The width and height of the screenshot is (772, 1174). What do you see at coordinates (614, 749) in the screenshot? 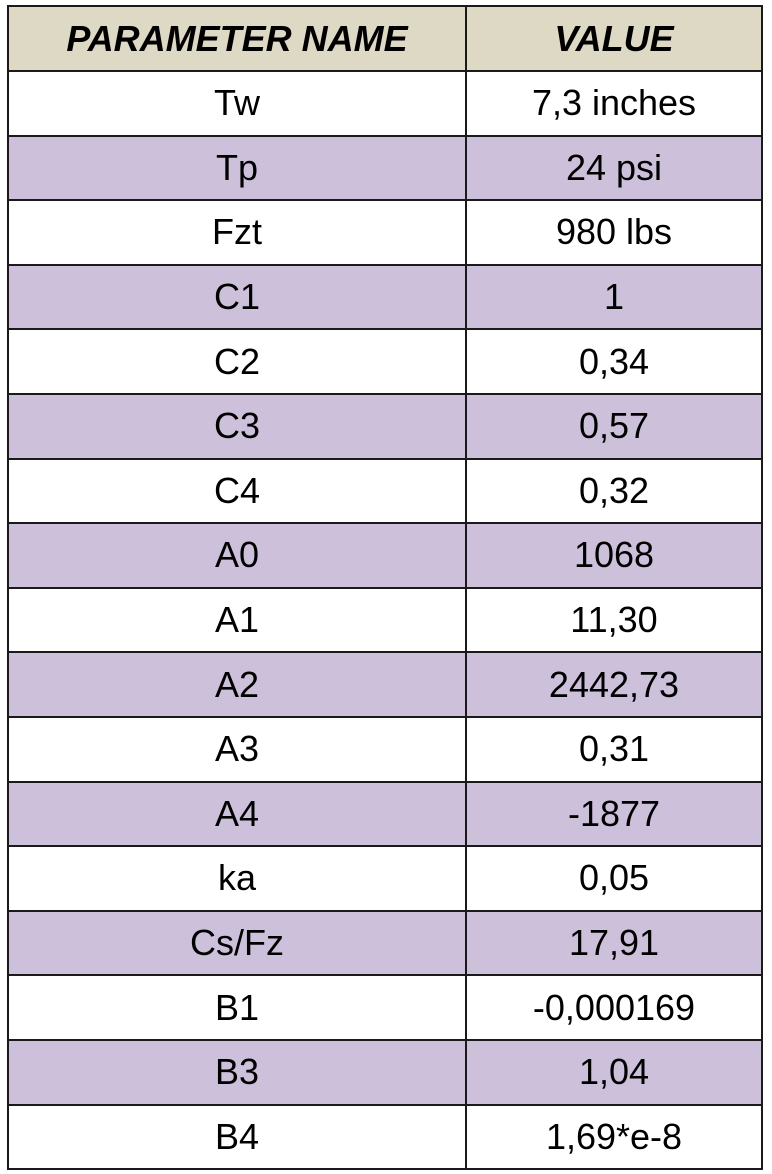
I see `parameter-value: 0,31` at bounding box center [614, 749].